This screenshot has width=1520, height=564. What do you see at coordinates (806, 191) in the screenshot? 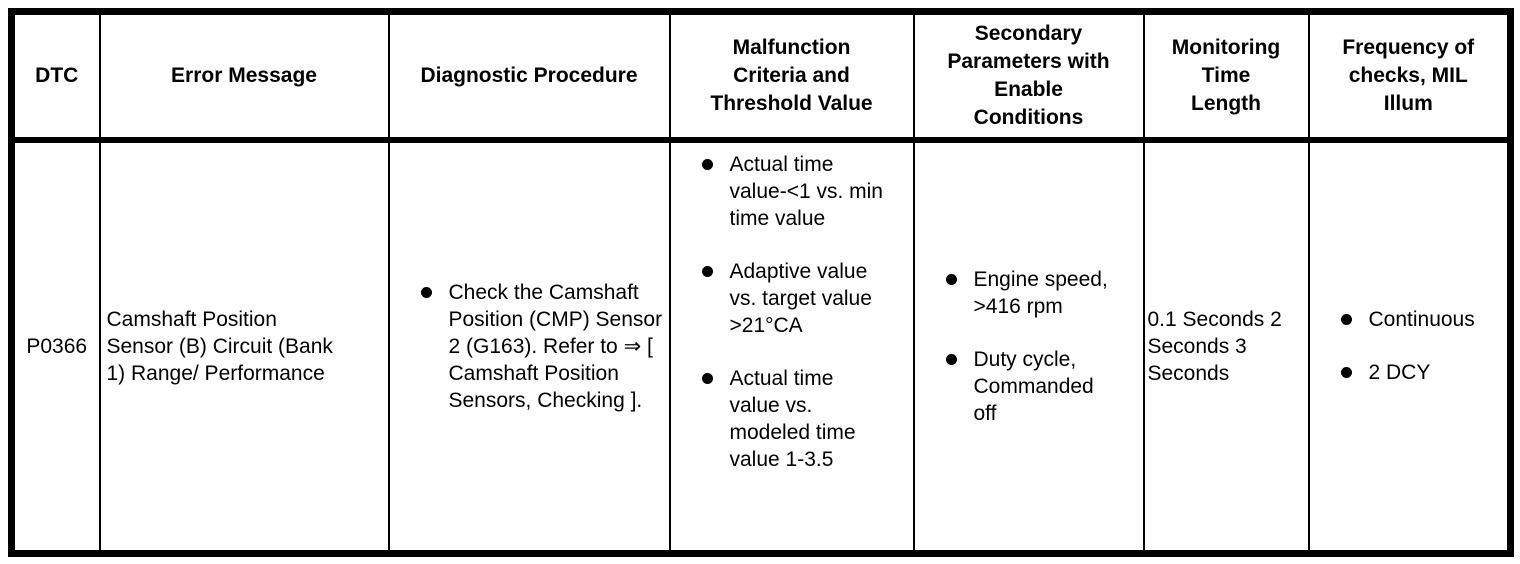
I see `criteria-text: Actual time value-<1 vs. min time value` at bounding box center [806, 191].